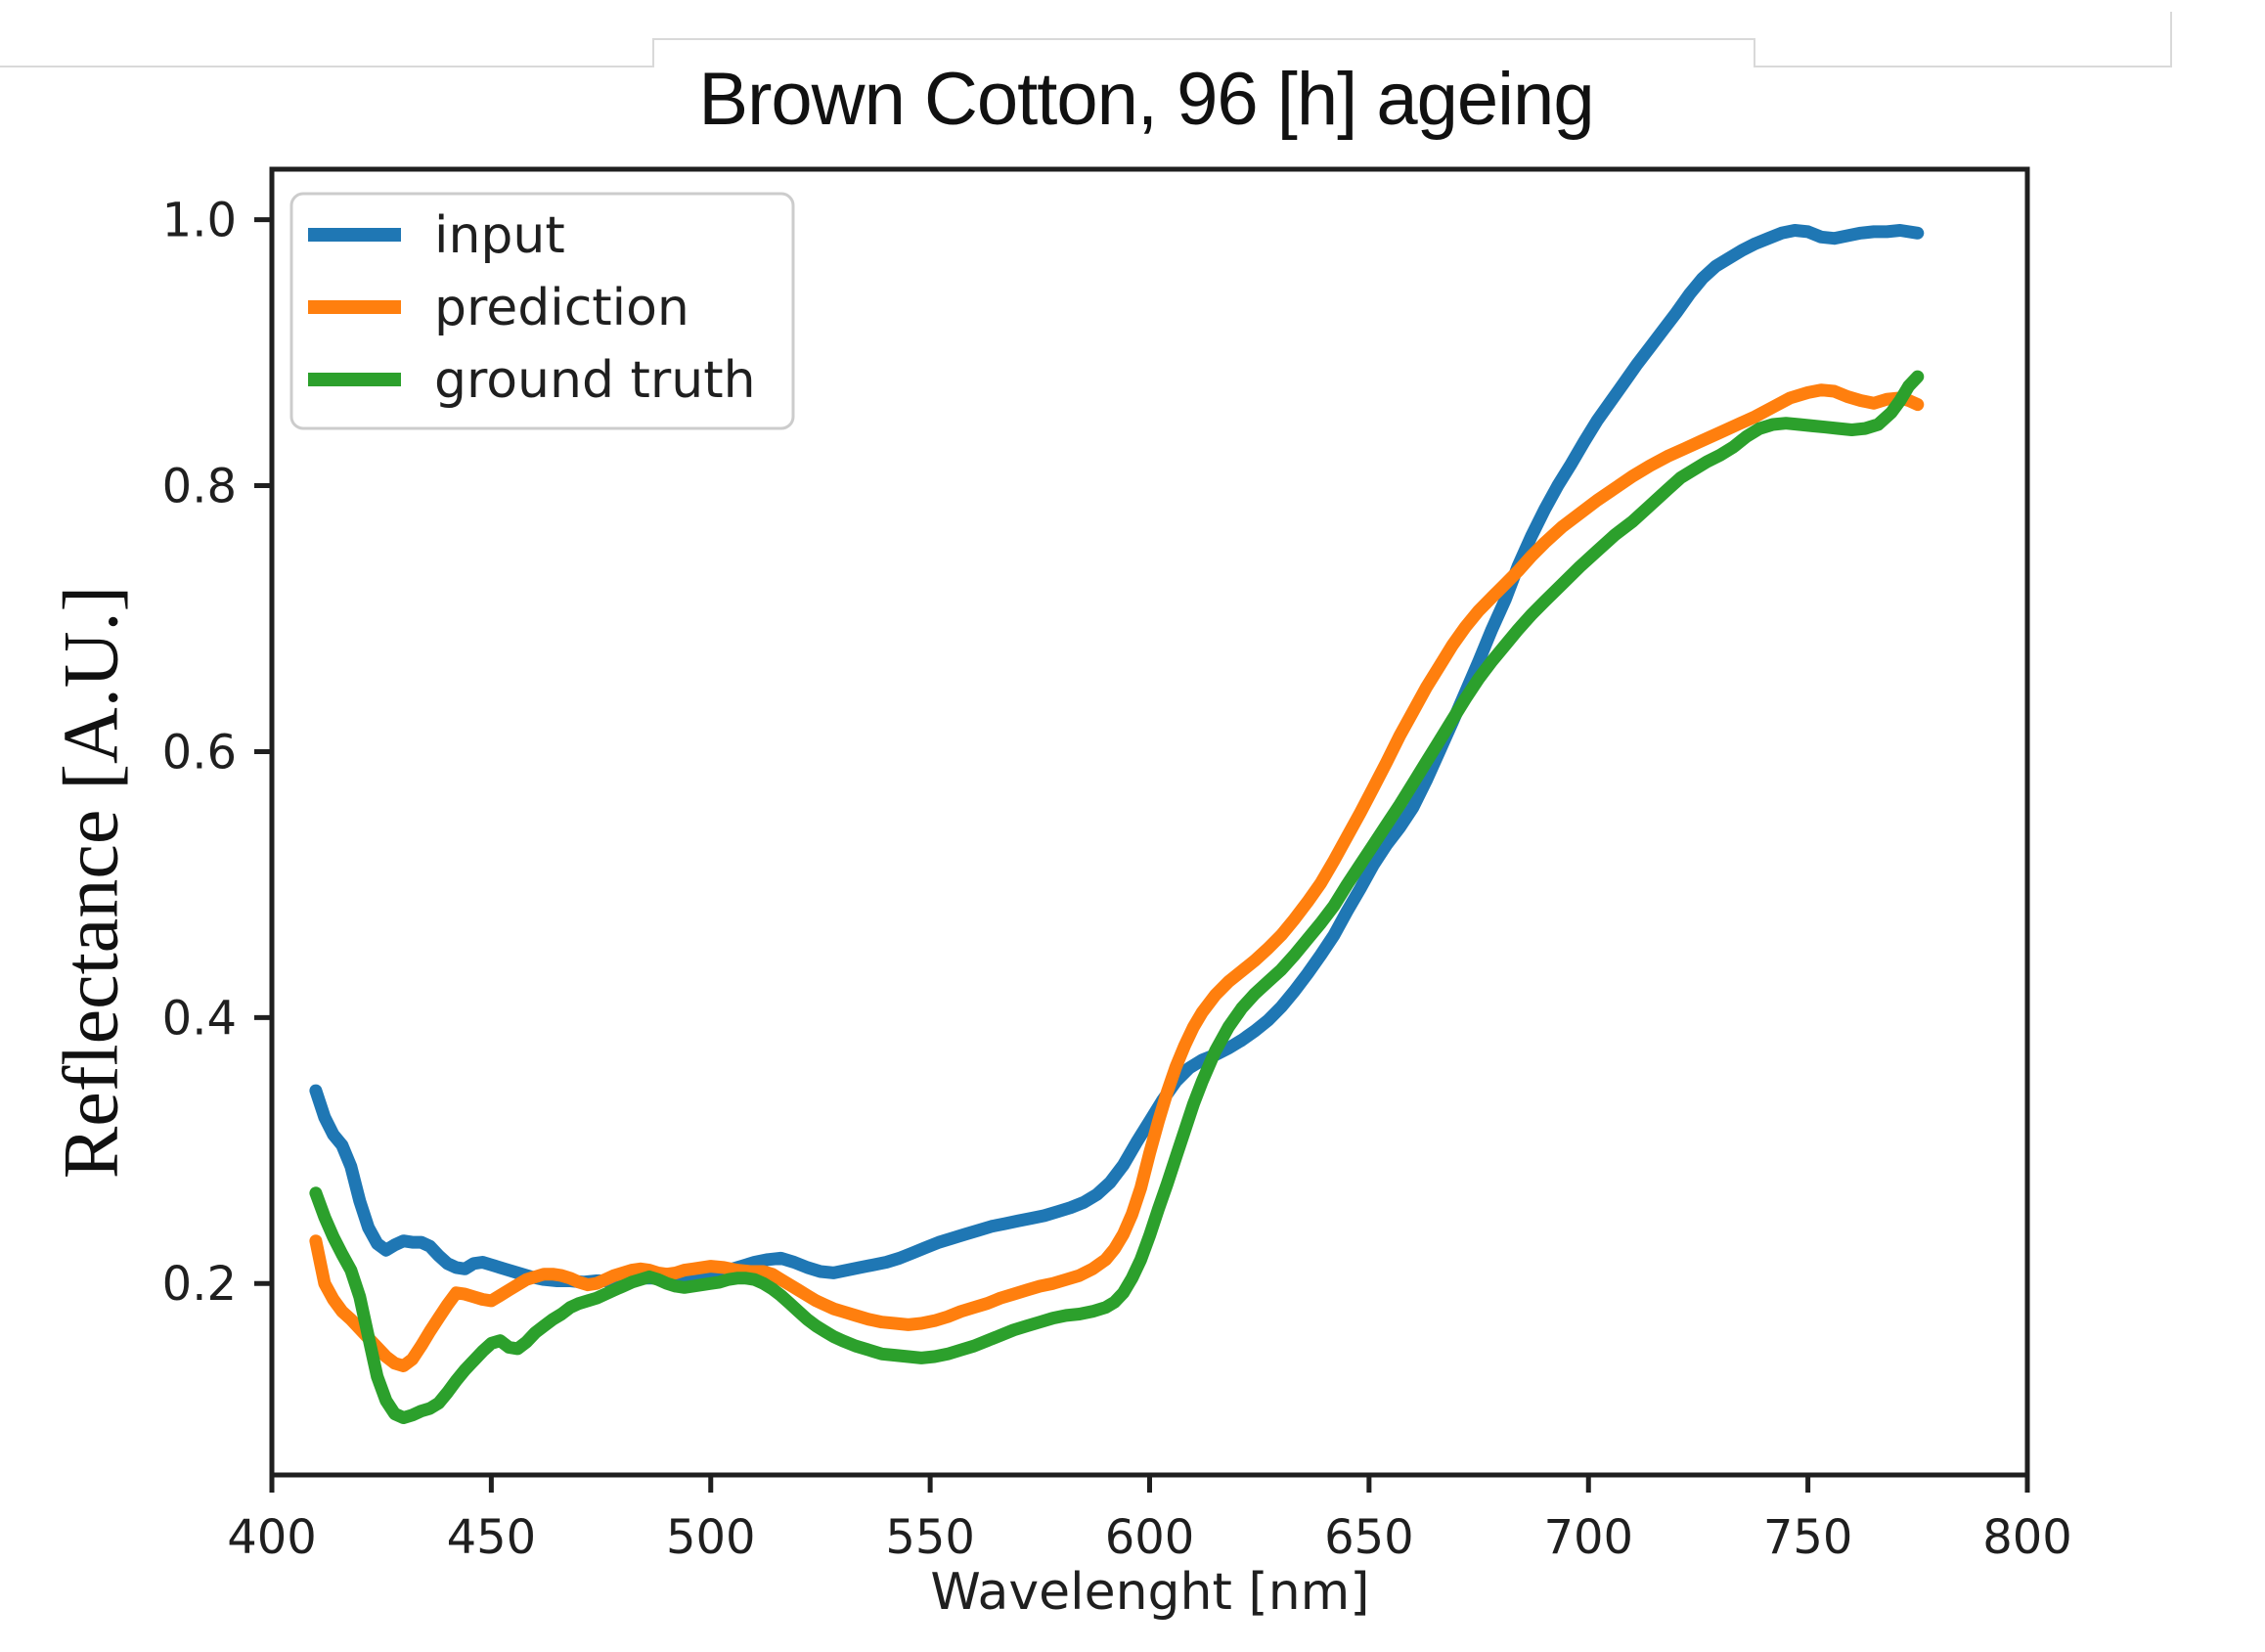 The width and height of the screenshot is (2265, 1652). Describe the element at coordinates (561, 308) in the screenshot. I see `legend-label-prediction: prediction` at that location.